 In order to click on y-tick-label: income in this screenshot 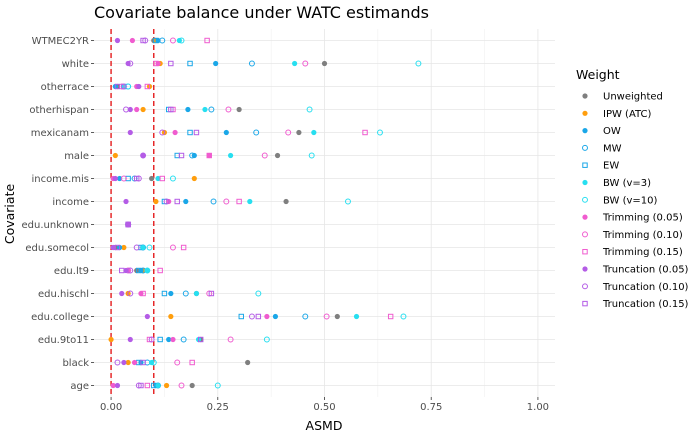, I will do `click(70, 202)`.